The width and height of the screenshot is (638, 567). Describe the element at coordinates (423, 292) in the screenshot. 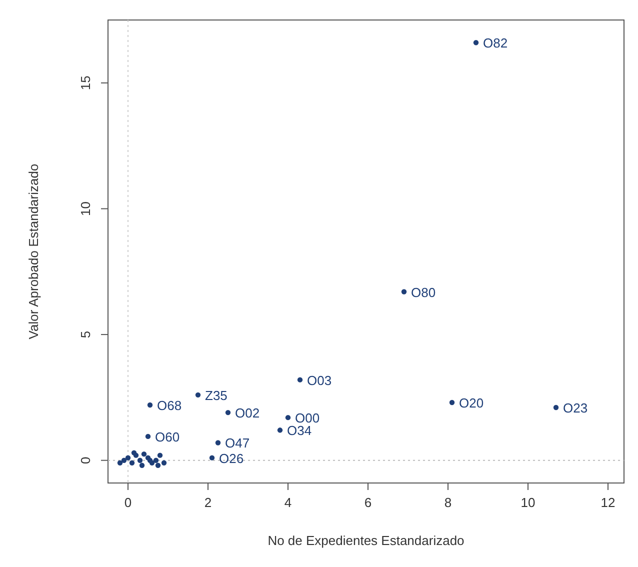

I see `annotation: O80` at that location.